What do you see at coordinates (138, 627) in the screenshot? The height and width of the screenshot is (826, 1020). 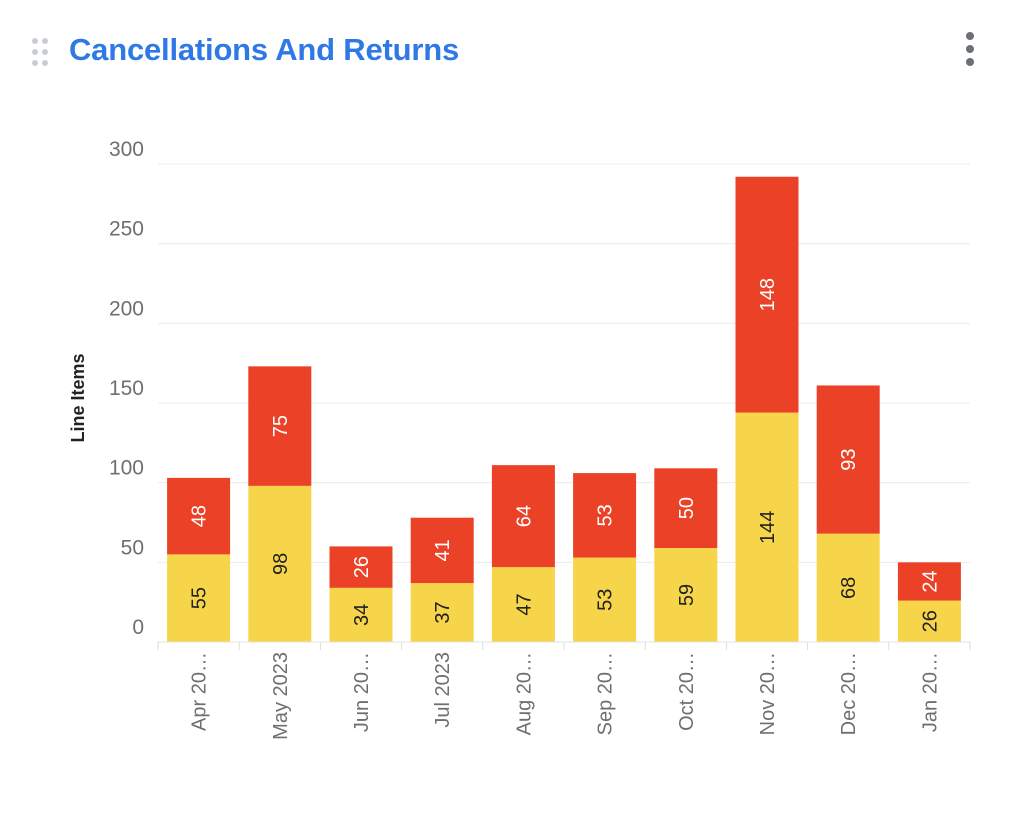 I see `y-tick-label: 0` at bounding box center [138, 627].